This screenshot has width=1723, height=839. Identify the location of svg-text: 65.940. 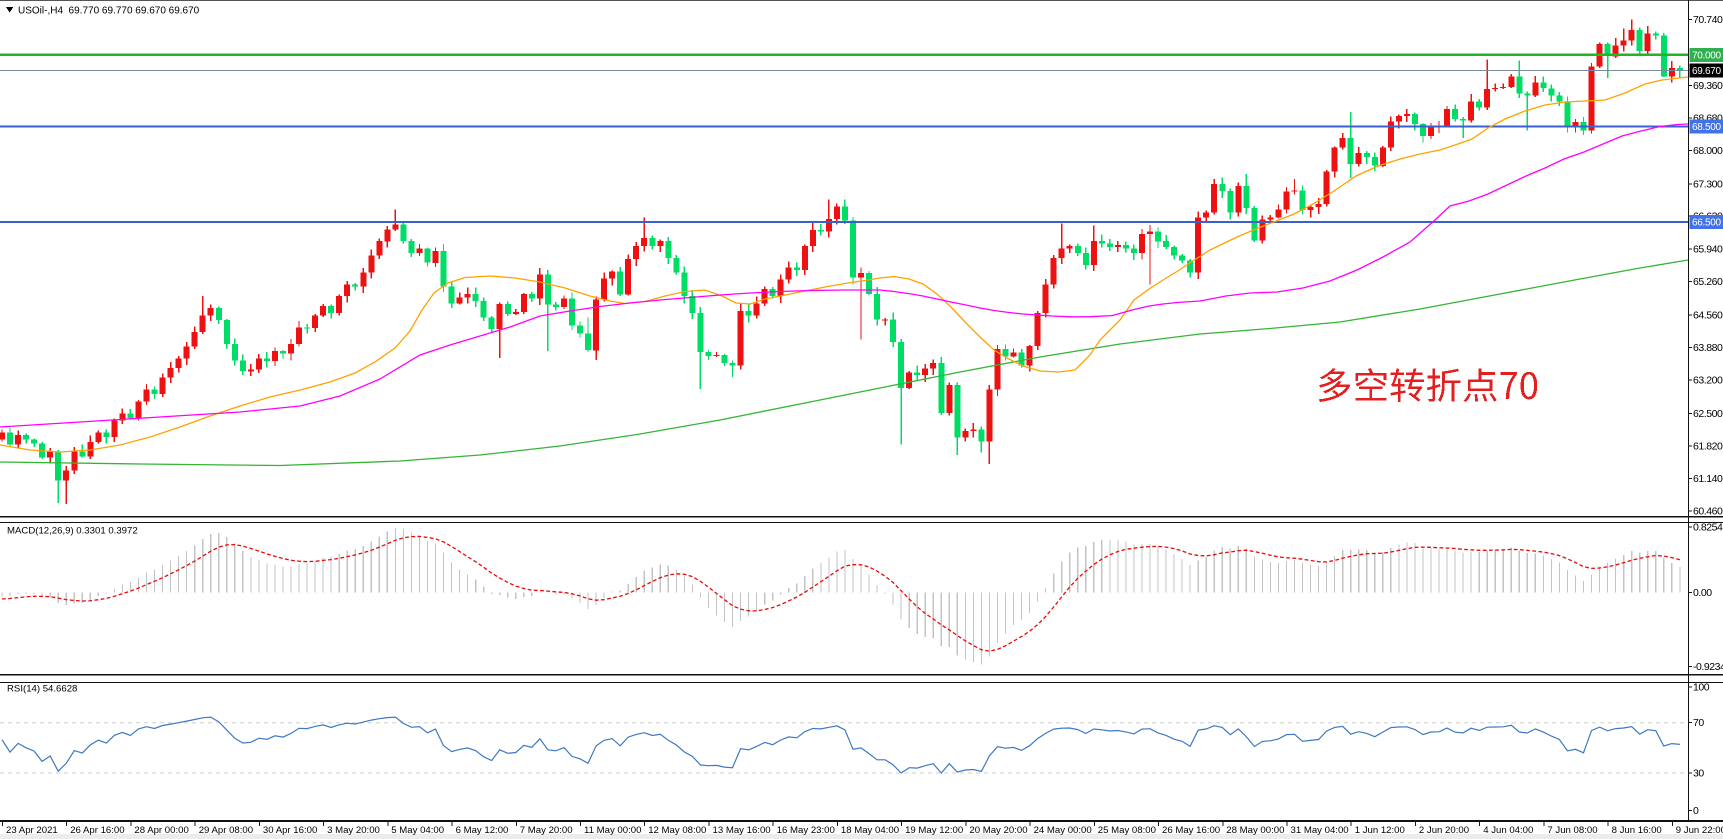
(1708, 249).